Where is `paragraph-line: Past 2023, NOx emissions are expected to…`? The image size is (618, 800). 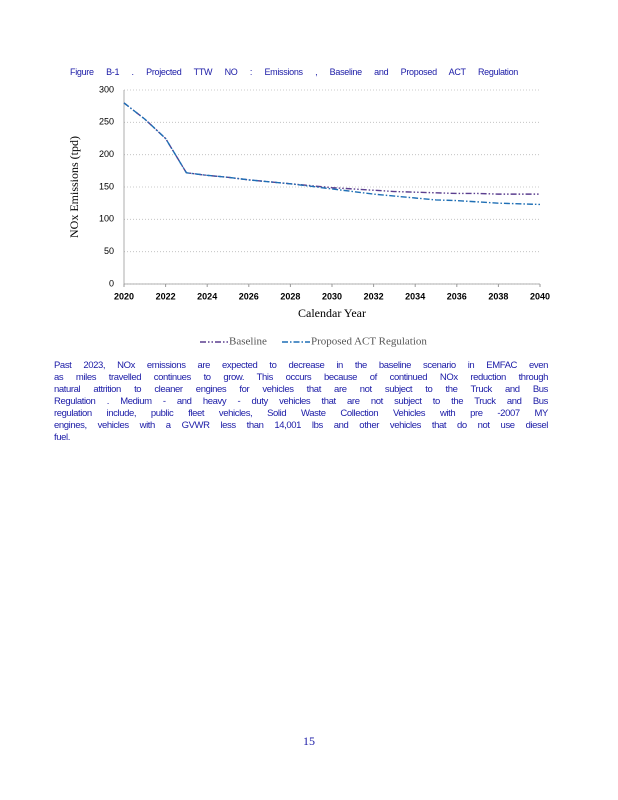 paragraph-line: Past 2023, NOx emissions are expected to… is located at coordinates (301, 365).